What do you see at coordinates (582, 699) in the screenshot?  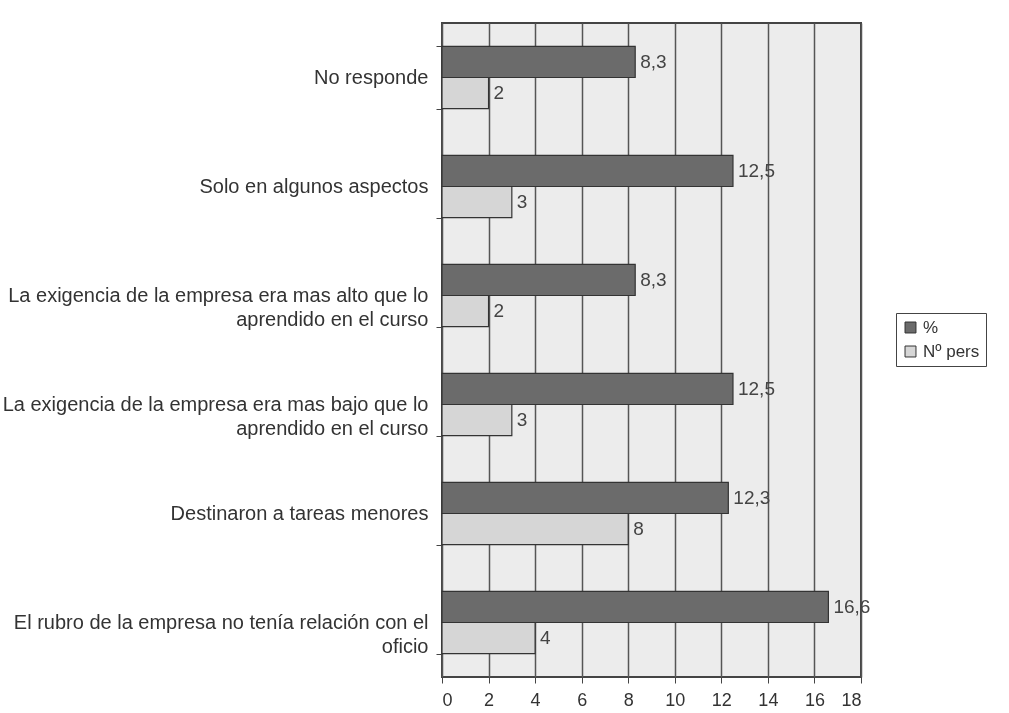 I see `x-tick-label: 6` at bounding box center [582, 699].